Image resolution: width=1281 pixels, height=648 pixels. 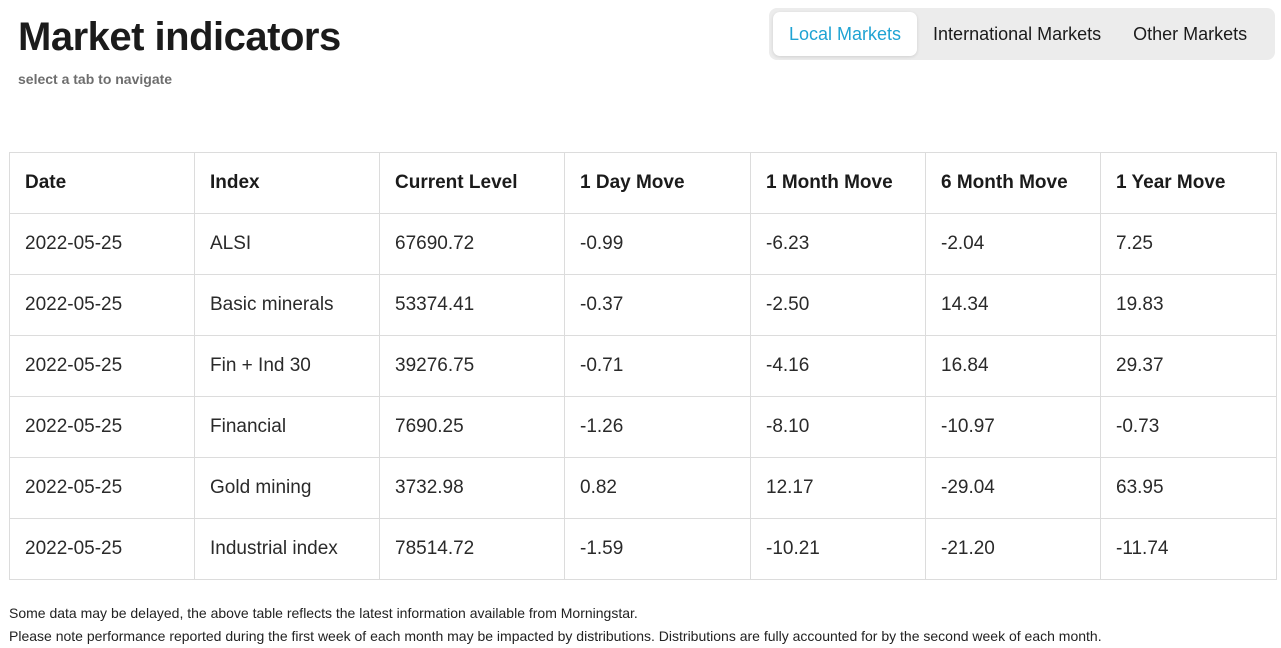 I want to click on page-title: Market indicators, so click(x=179, y=37).